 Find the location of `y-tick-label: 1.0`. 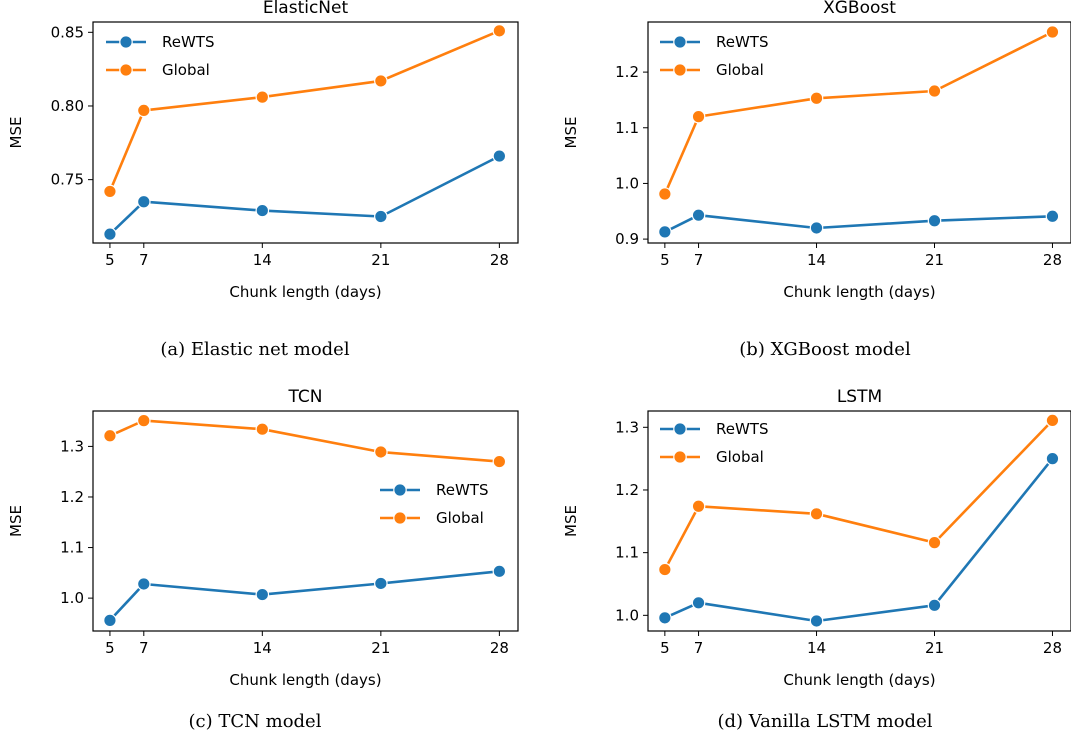

y-tick-label: 1.0 is located at coordinates (627, 183).